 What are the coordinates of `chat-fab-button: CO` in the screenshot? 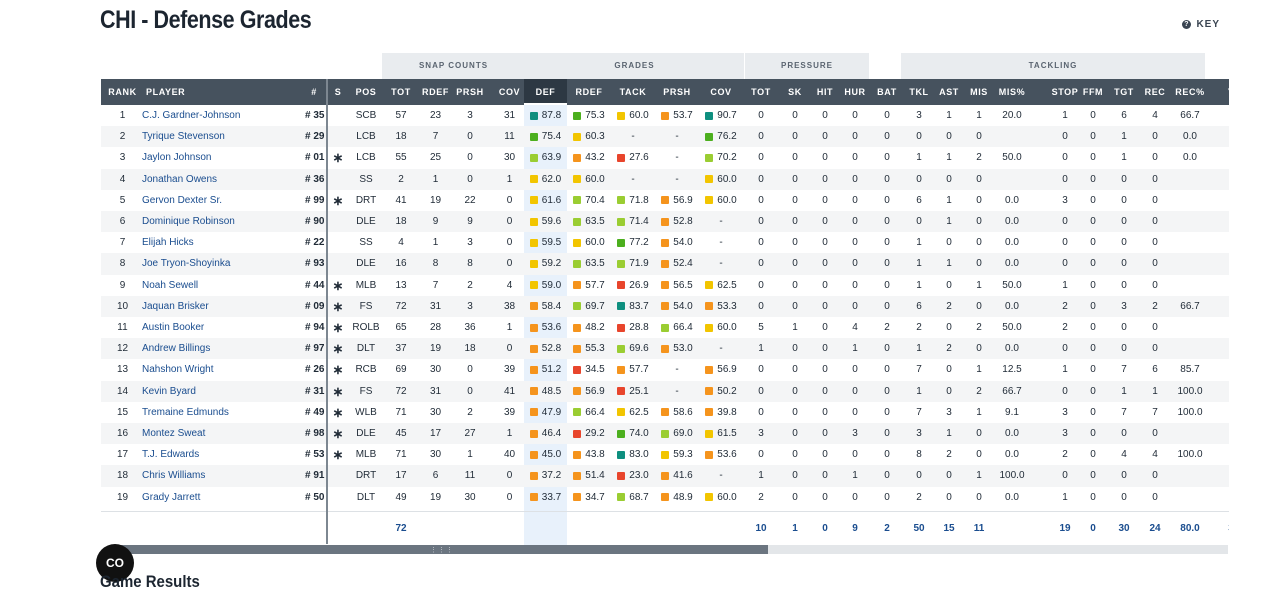 It's located at (115, 563).